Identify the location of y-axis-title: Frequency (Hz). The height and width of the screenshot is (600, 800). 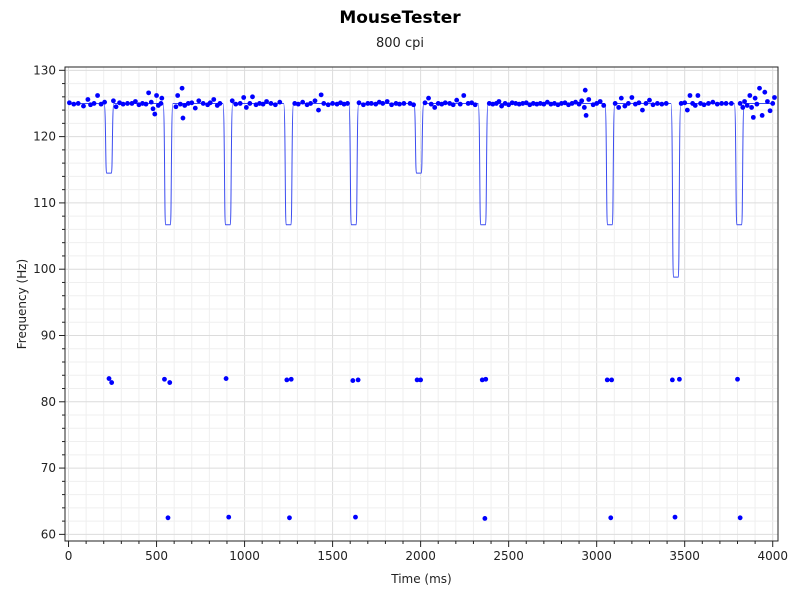
(22, 304).